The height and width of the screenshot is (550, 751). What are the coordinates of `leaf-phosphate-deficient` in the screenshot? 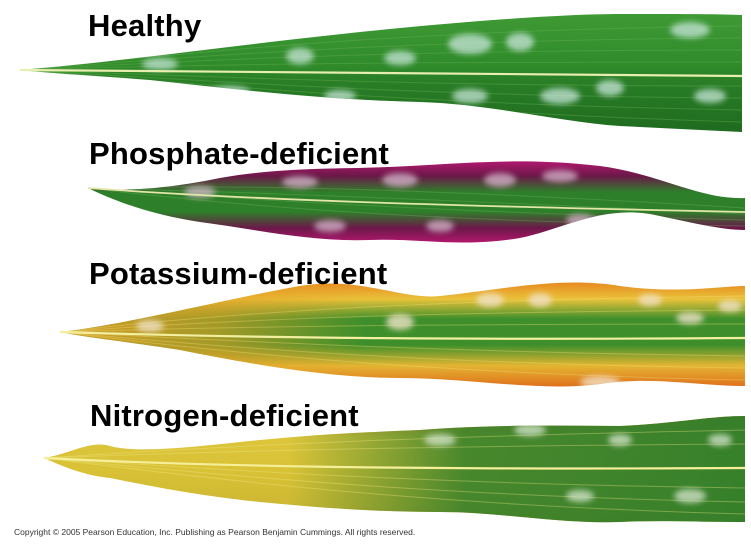 It's located at (416, 202).